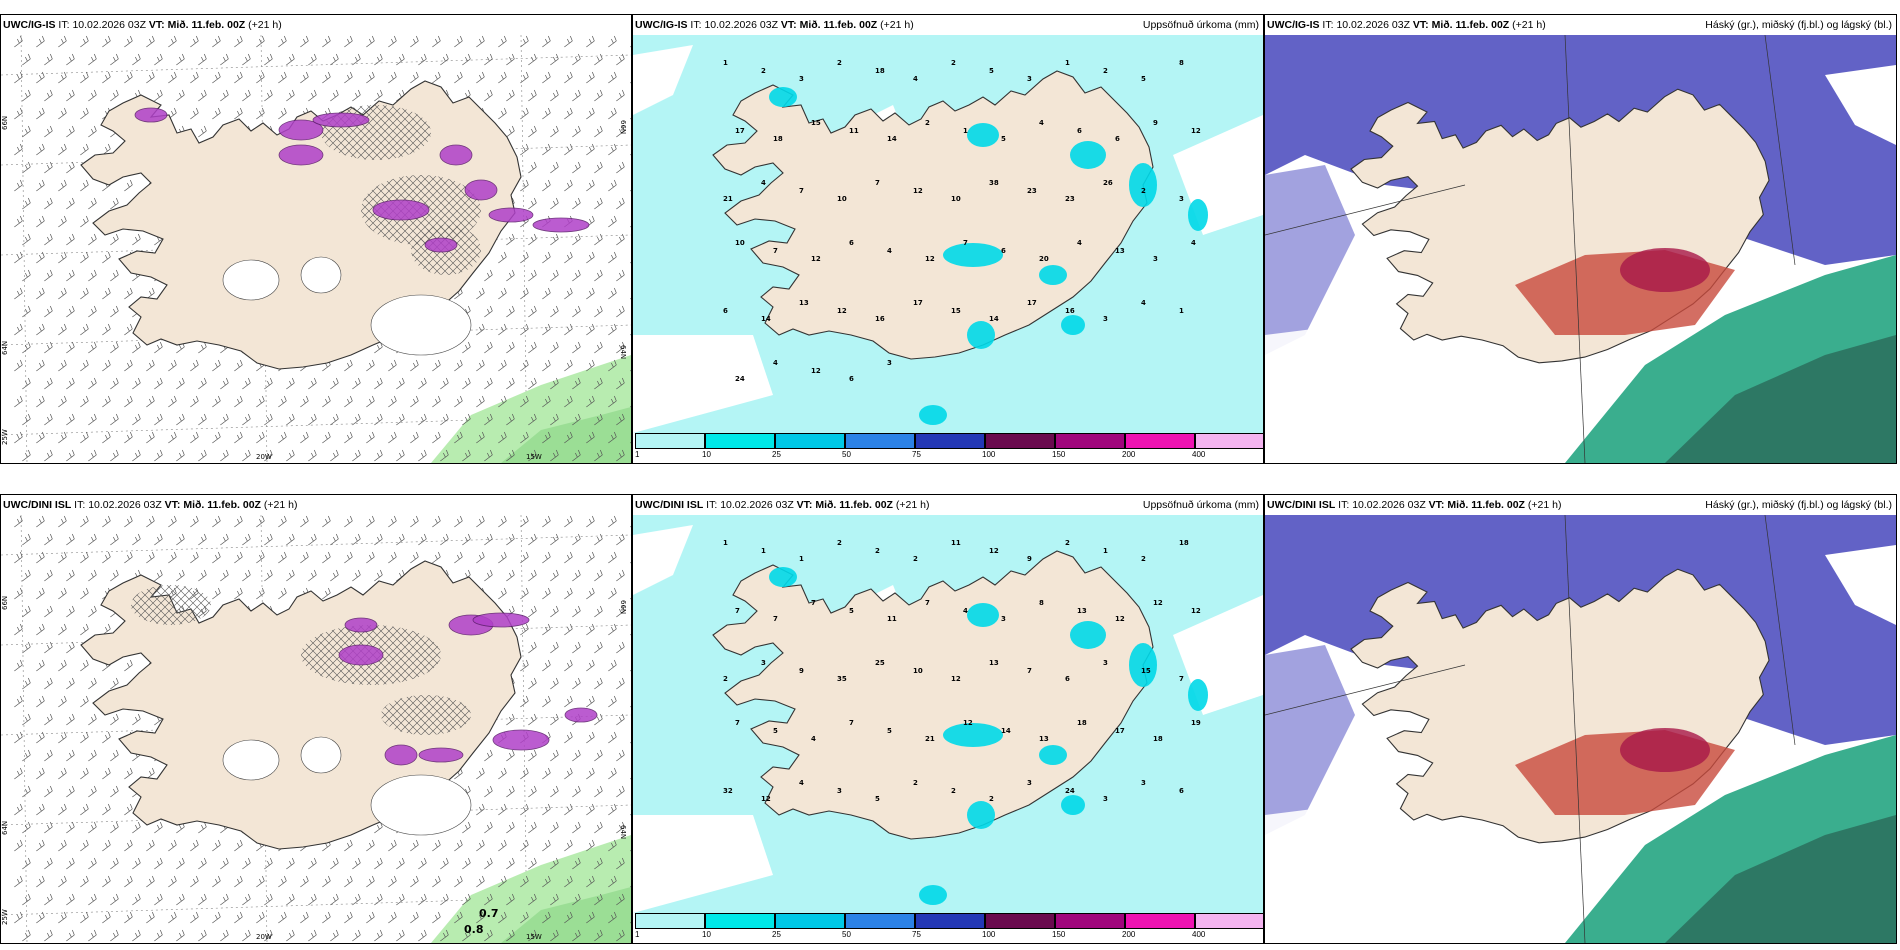  I want to click on clear-sky-area, so click(1860, 585).